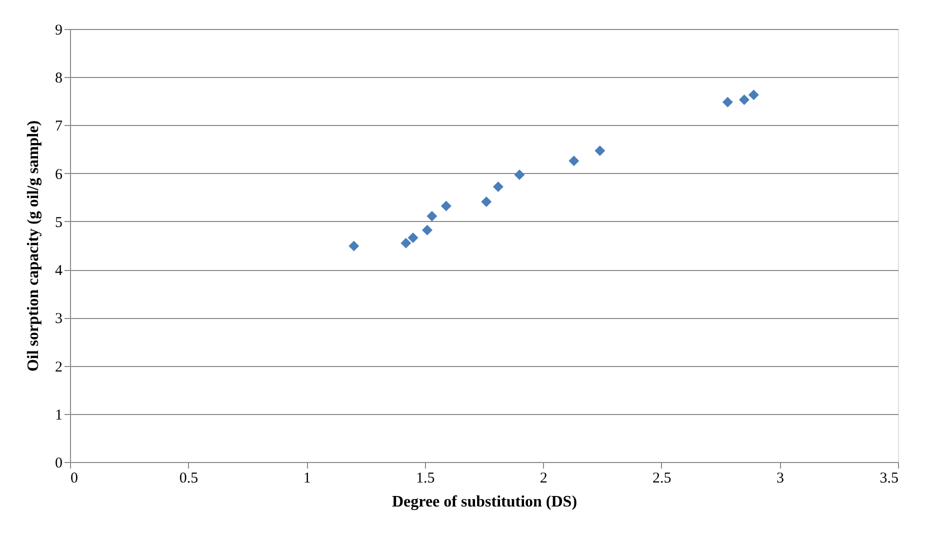 The image size is (944, 545). I want to click on y-tick-label: 3, so click(58, 319).